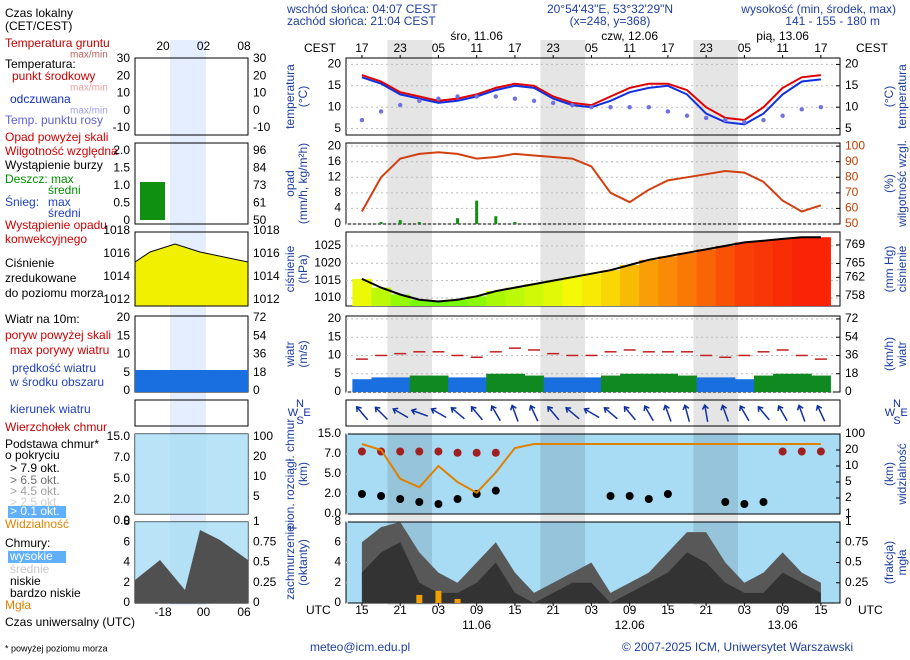  What do you see at coordinates (360, 647) in the screenshot?
I see `email: meteo@icm.edu.pl` at bounding box center [360, 647].